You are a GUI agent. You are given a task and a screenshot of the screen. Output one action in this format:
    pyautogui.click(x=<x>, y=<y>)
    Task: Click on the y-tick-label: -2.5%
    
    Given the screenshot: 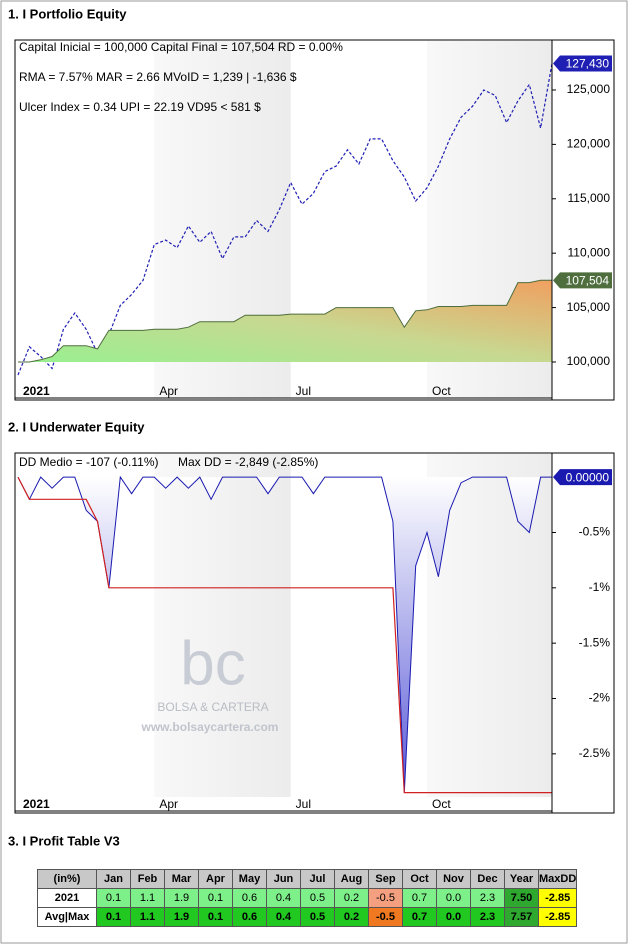 What is the action you would take?
    pyautogui.click(x=595, y=753)
    